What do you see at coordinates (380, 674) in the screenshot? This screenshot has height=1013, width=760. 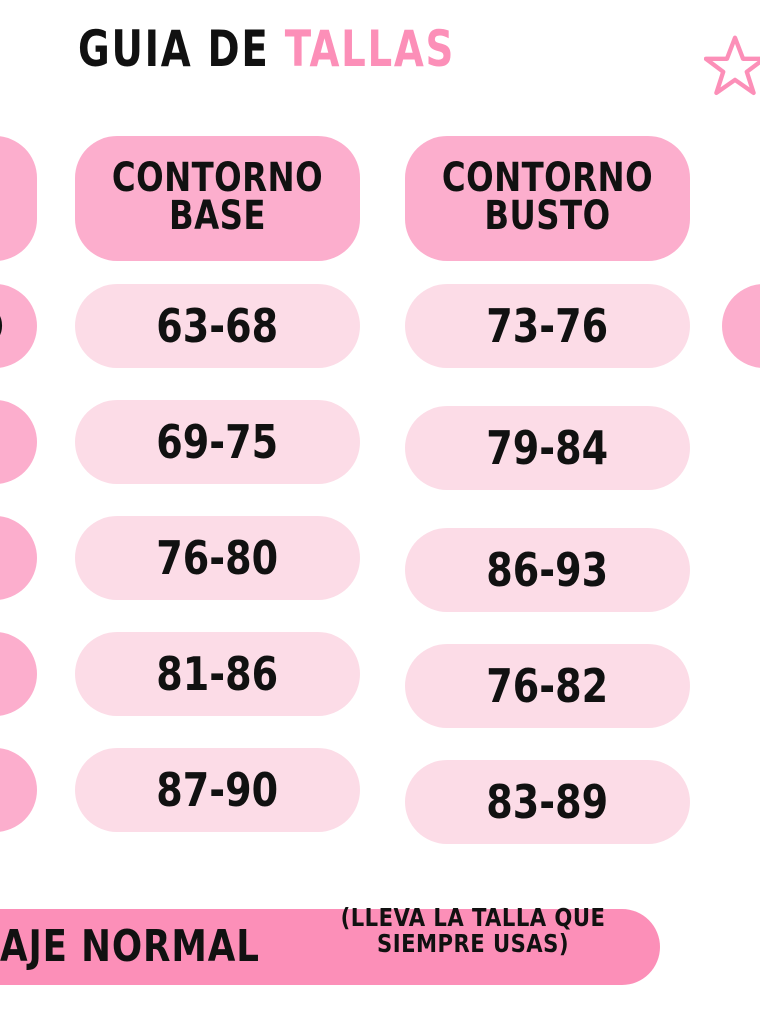 I see `table-row: 81-86 76-82` at bounding box center [380, 674].